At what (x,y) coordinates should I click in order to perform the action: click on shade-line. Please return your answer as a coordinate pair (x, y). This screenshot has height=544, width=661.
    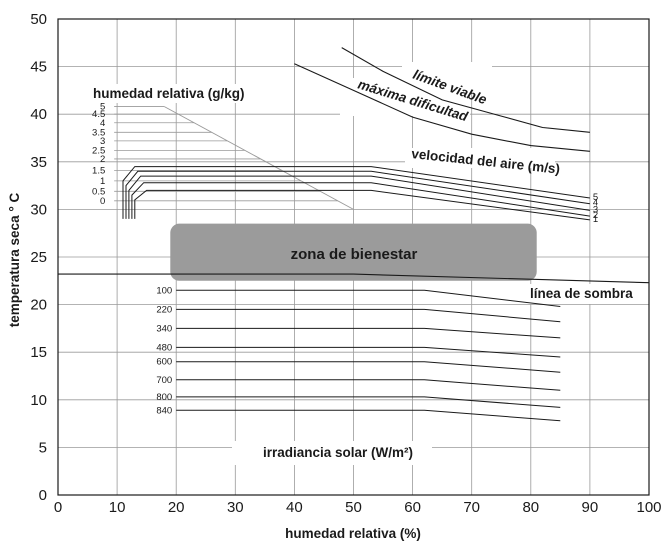
    Looking at the image, I should click on (354, 278).